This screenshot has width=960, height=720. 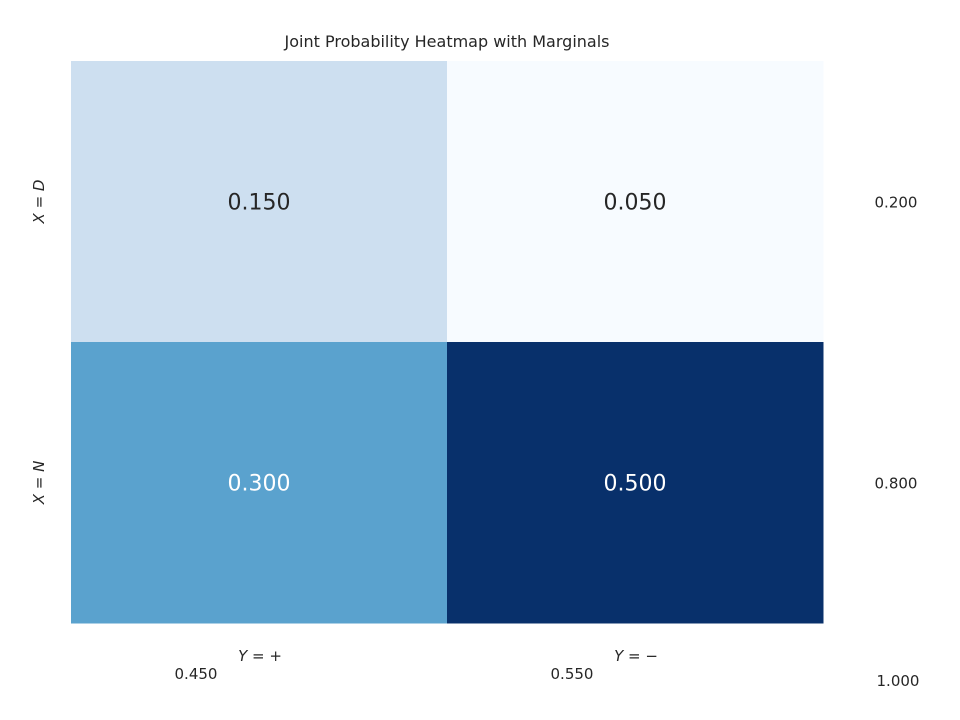 I want to click on row-marginal-1: 0.800, so click(x=896, y=484).